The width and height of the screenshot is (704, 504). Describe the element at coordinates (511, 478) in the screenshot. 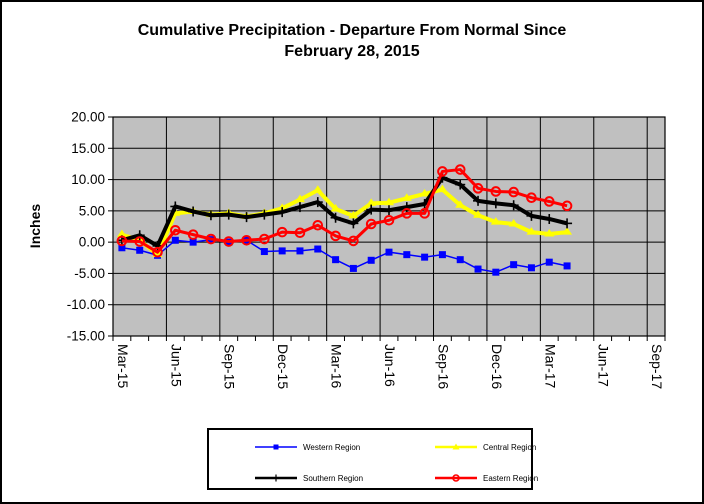

I see `legend-label-eastern-region: Eastern Region` at that location.